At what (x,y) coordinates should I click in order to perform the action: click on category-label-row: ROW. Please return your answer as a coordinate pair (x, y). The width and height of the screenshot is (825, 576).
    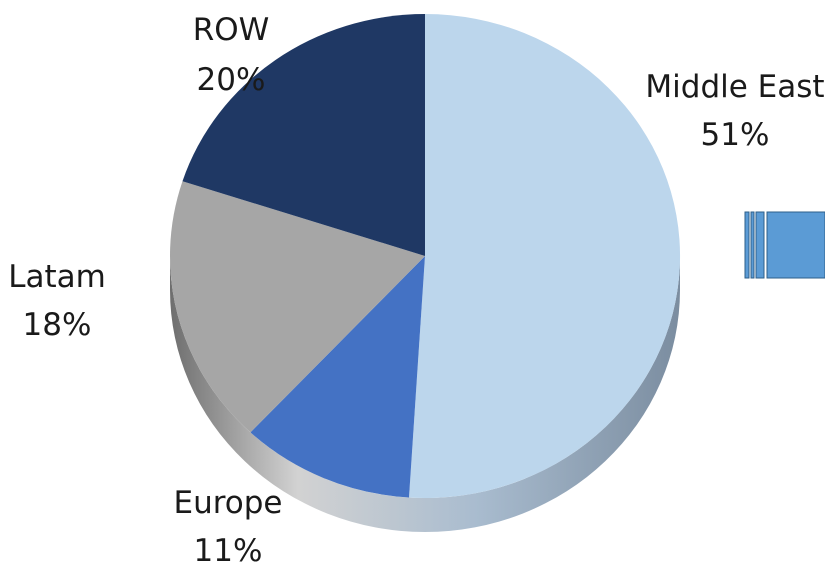
    Looking at the image, I should click on (231, 30).